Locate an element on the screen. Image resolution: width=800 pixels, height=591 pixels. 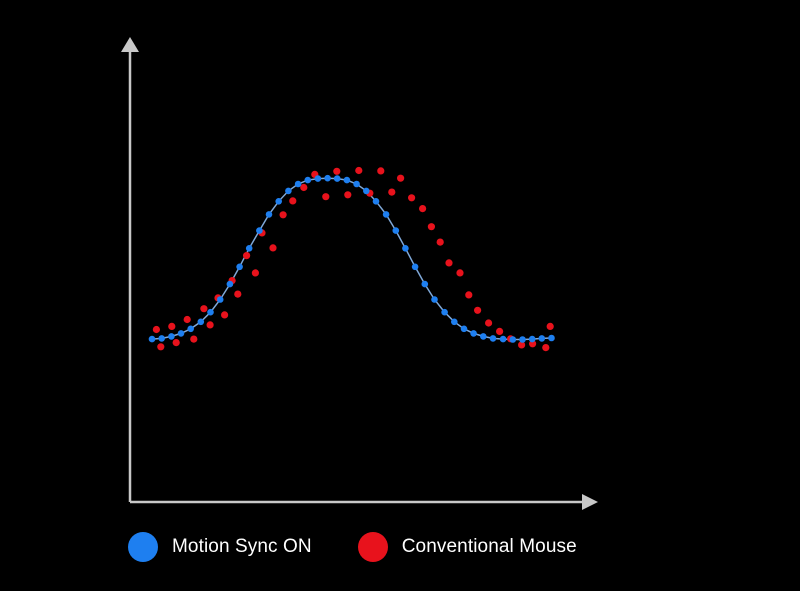
fit-curve-layer is located at coordinates (351, 259).